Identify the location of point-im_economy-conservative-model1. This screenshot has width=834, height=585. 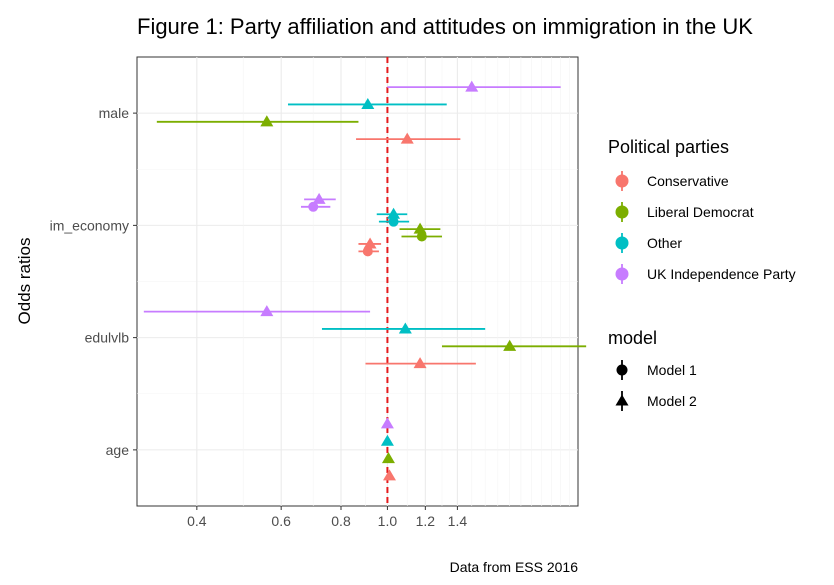
(367, 251).